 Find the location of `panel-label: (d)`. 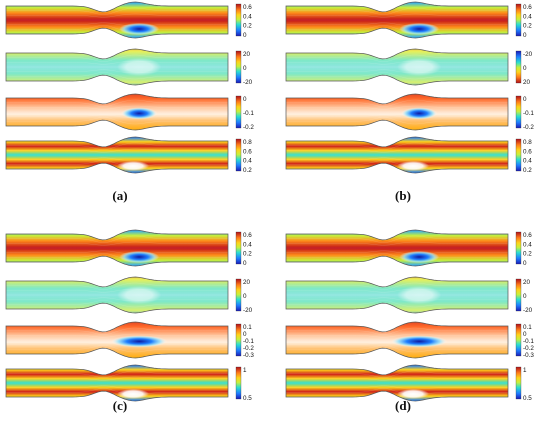

panel-label: (d) is located at coordinates (403, 405).